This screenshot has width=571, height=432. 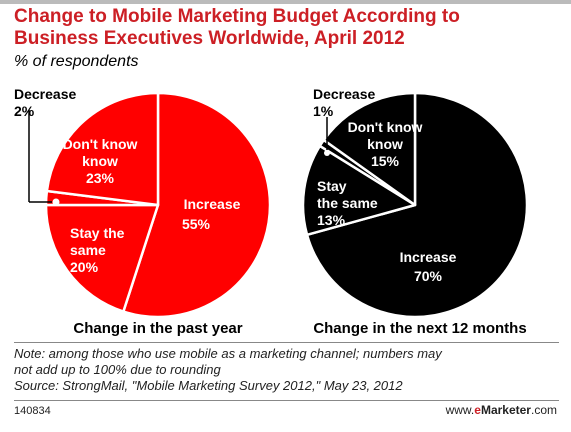 What do you see at coordinates (286, 400) in the screenshot?
I see `footer-rule` at bounding box center [286, 400].